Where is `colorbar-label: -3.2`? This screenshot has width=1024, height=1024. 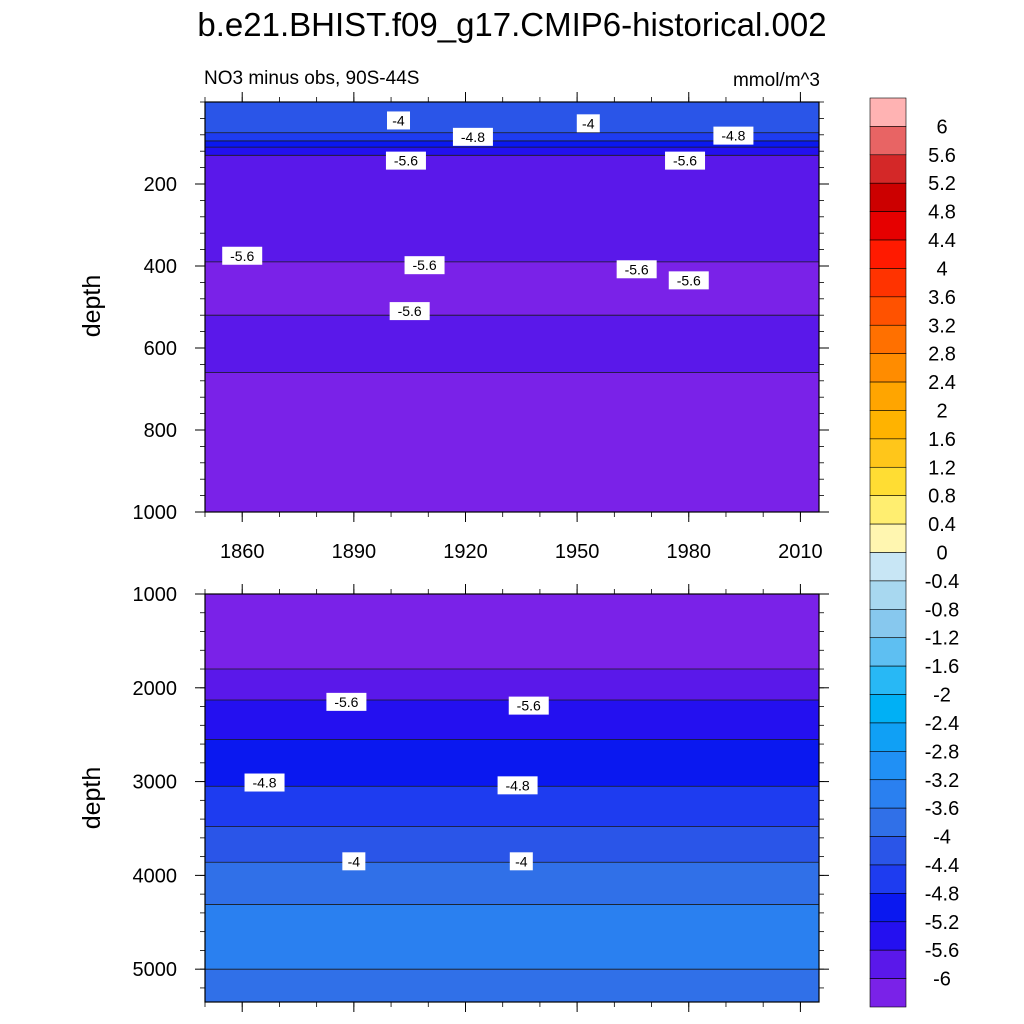
colorbar-label: -3.2 is located at coordinates (942, 781).